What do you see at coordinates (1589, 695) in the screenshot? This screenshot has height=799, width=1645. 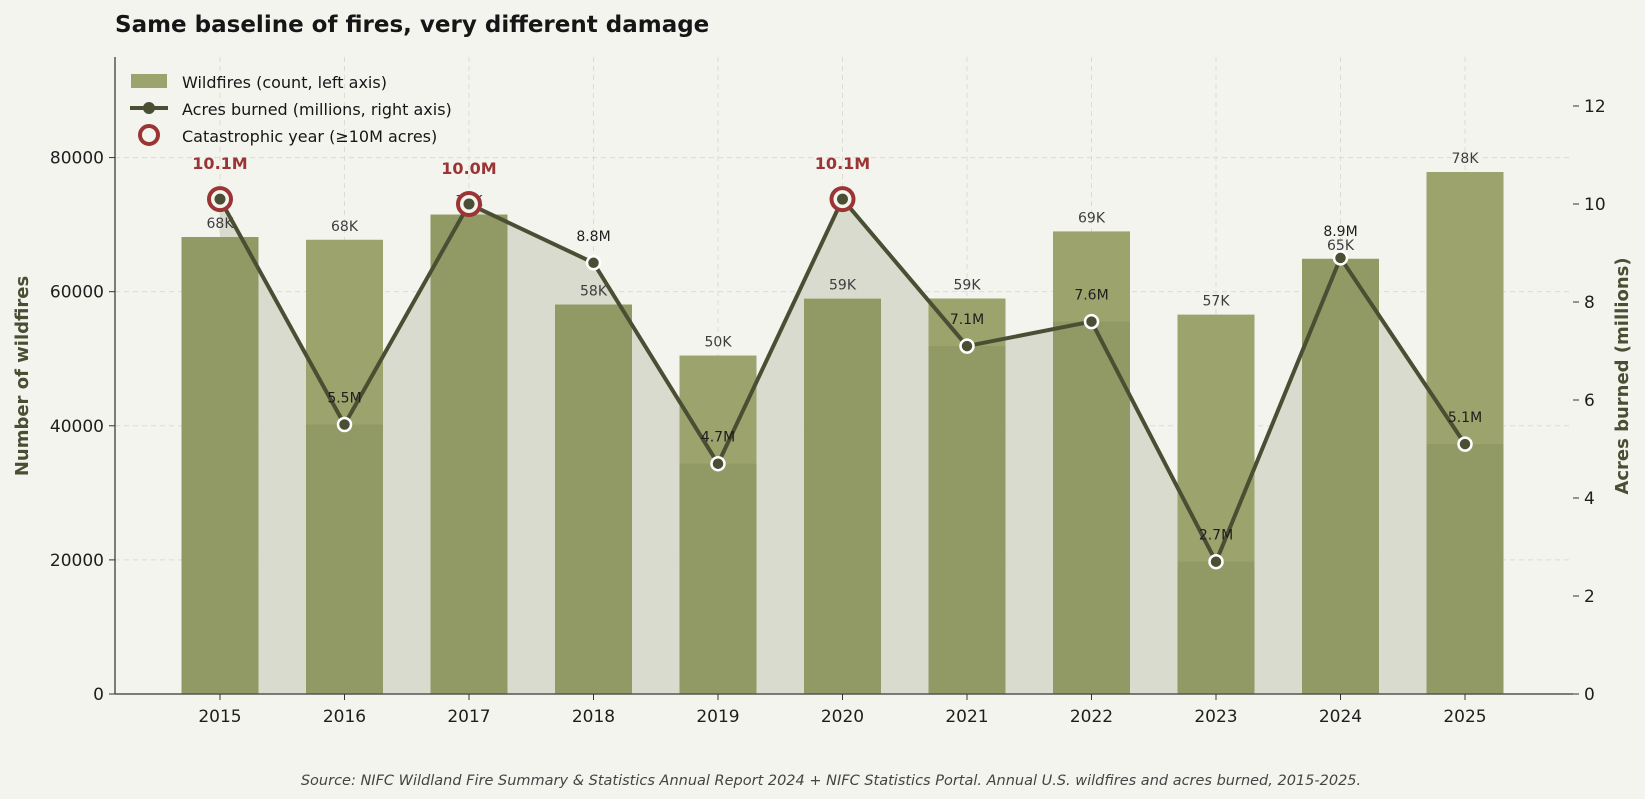 I see `y-tick-label-right: 0` at bounding box center [1589, 695].